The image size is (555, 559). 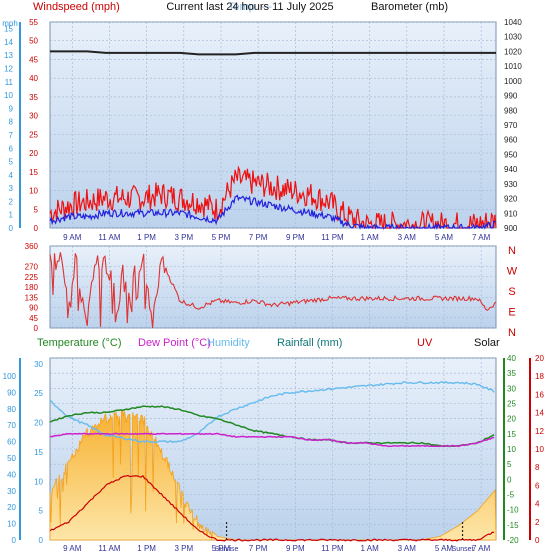 I want to click on time-tick-label: 5 AM, so click(x=444, y=237).